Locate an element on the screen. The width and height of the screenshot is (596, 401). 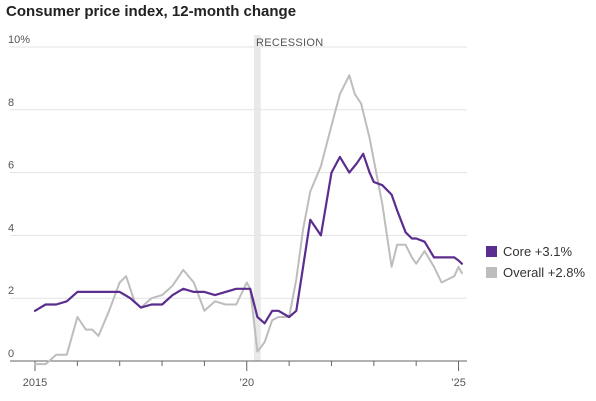
y-tick-label-0: 0 is located at coordinates (11, 354).